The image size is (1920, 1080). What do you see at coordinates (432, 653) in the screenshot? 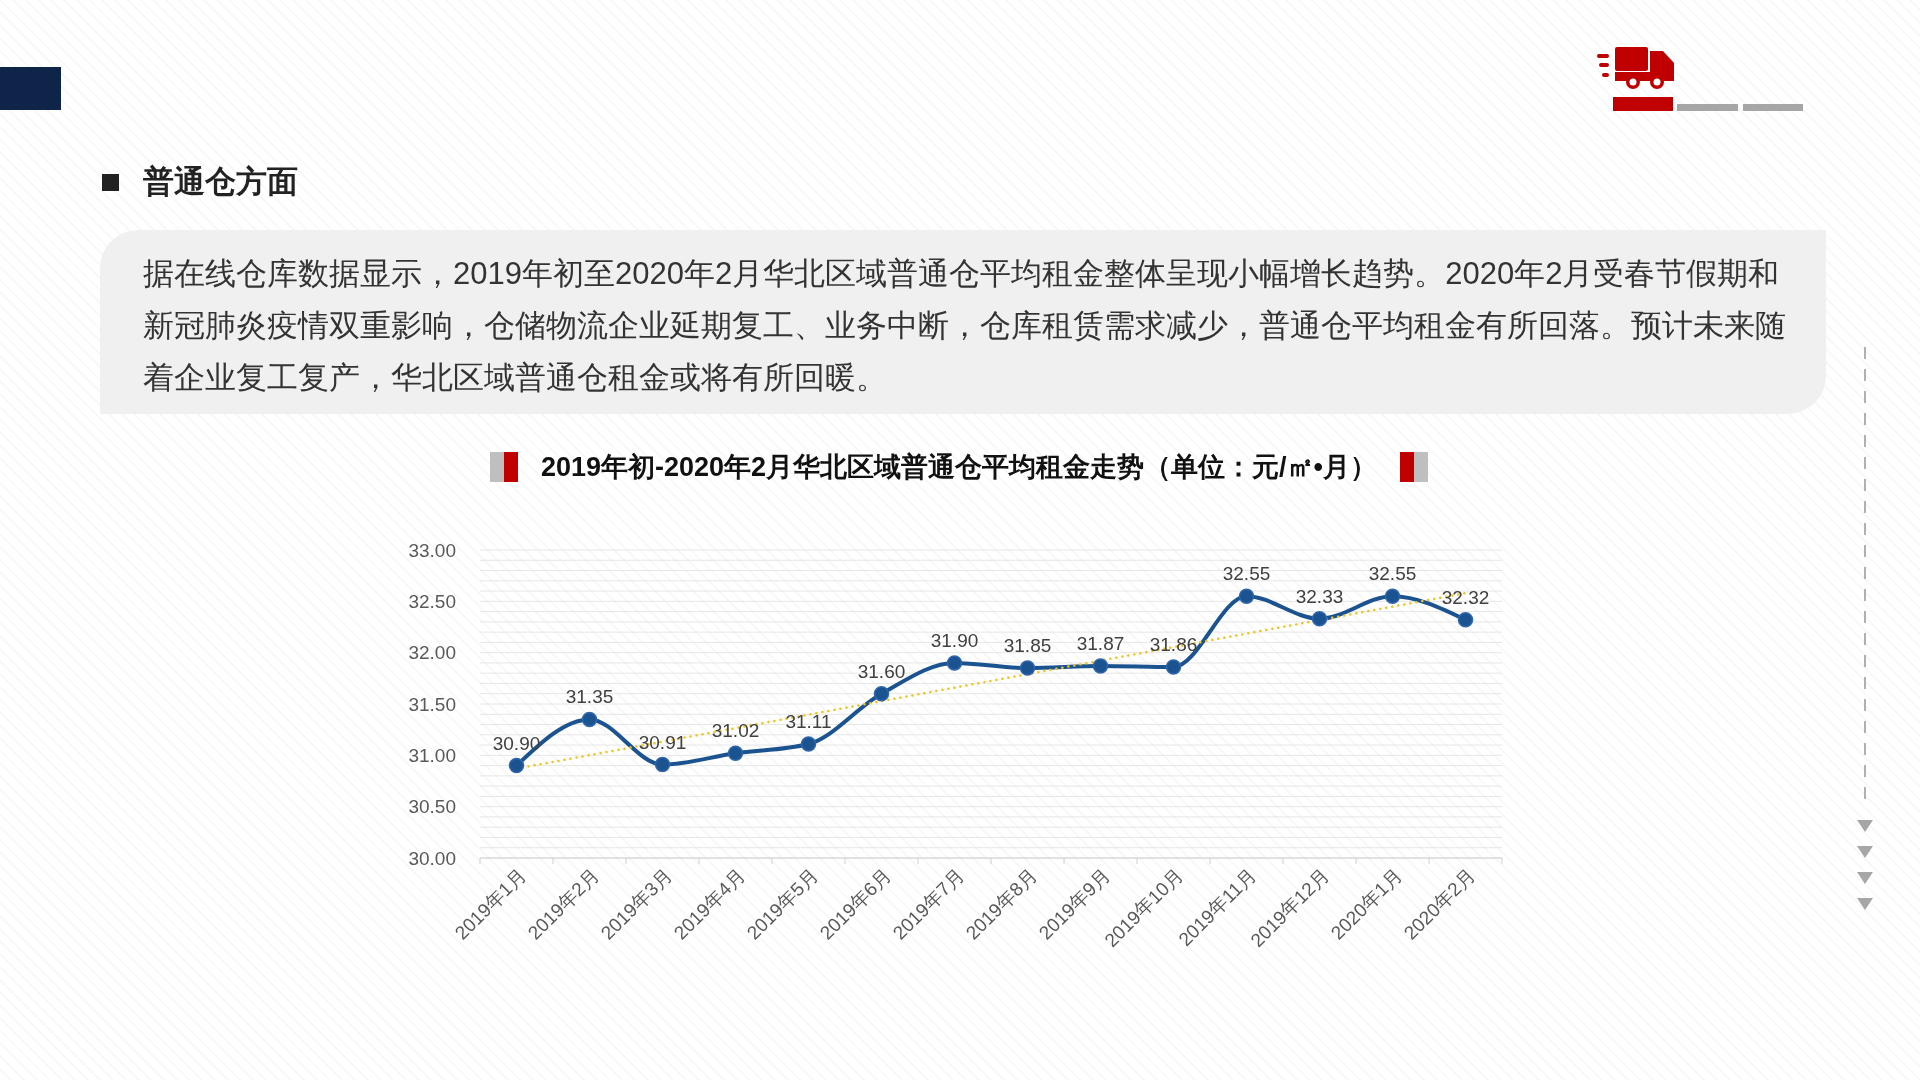
I see `y-tick-label: 32.00` at bounding box center [432, 653].